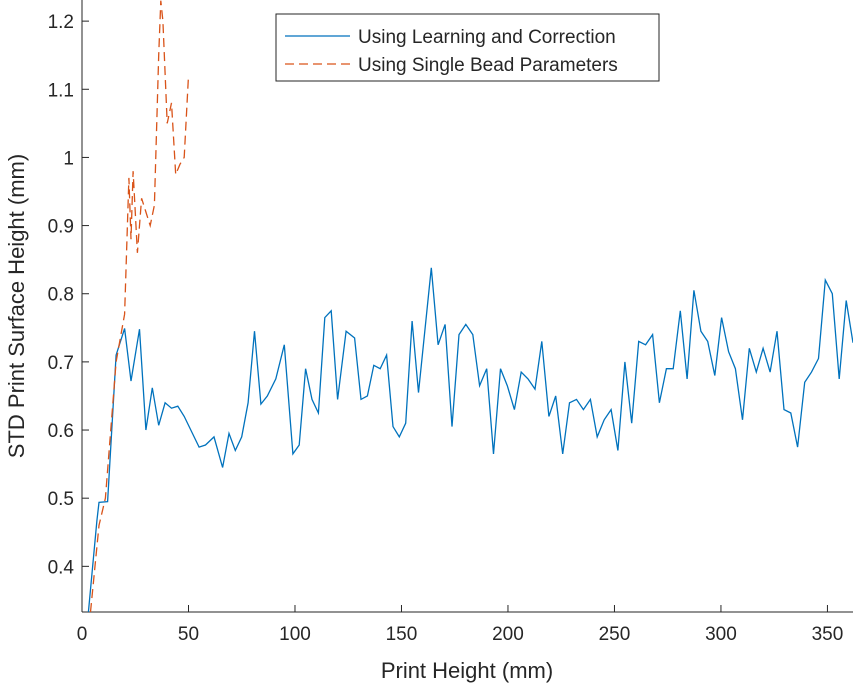 This screenshot has width=859, height=700. Describe the element at coordinates (61, 567) in the screenshot. I see `y-tick-label: 0.4` at that location.